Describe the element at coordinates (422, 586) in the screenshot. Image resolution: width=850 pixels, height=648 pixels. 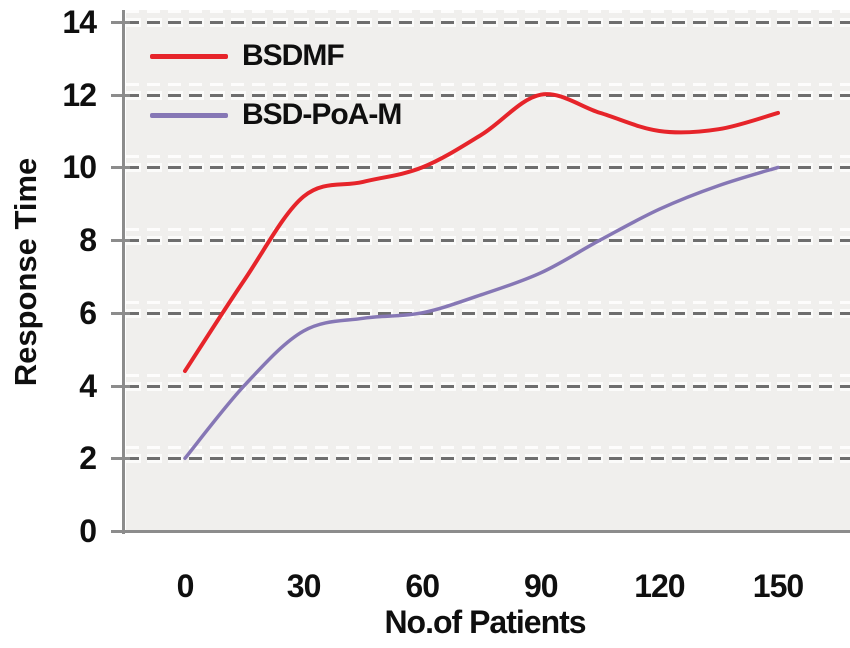
I see `x-tick-label: 60` at that location.